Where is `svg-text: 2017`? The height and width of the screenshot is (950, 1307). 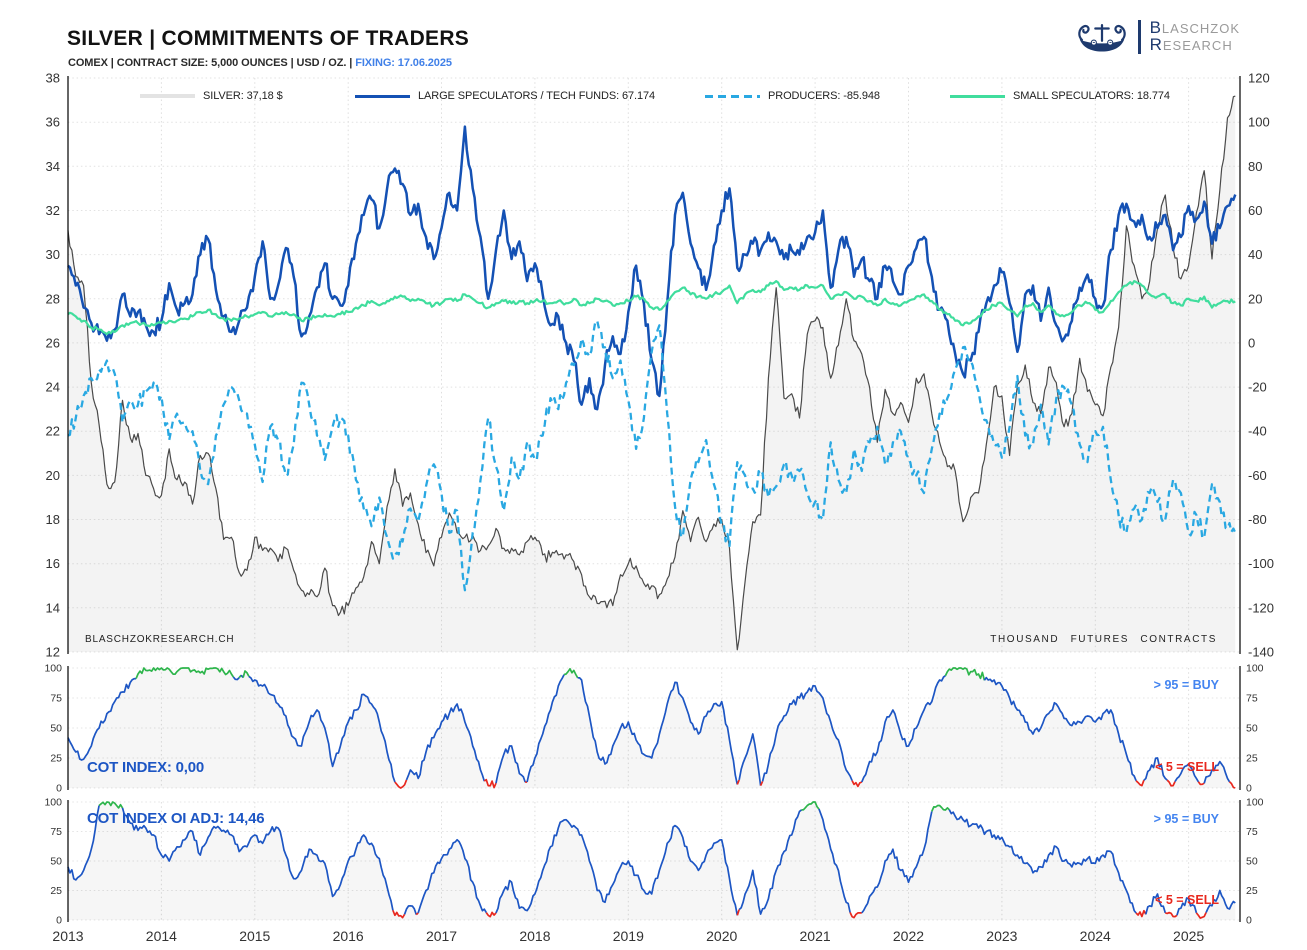
svg-text: 2017 is located at coordinates (441, 936).